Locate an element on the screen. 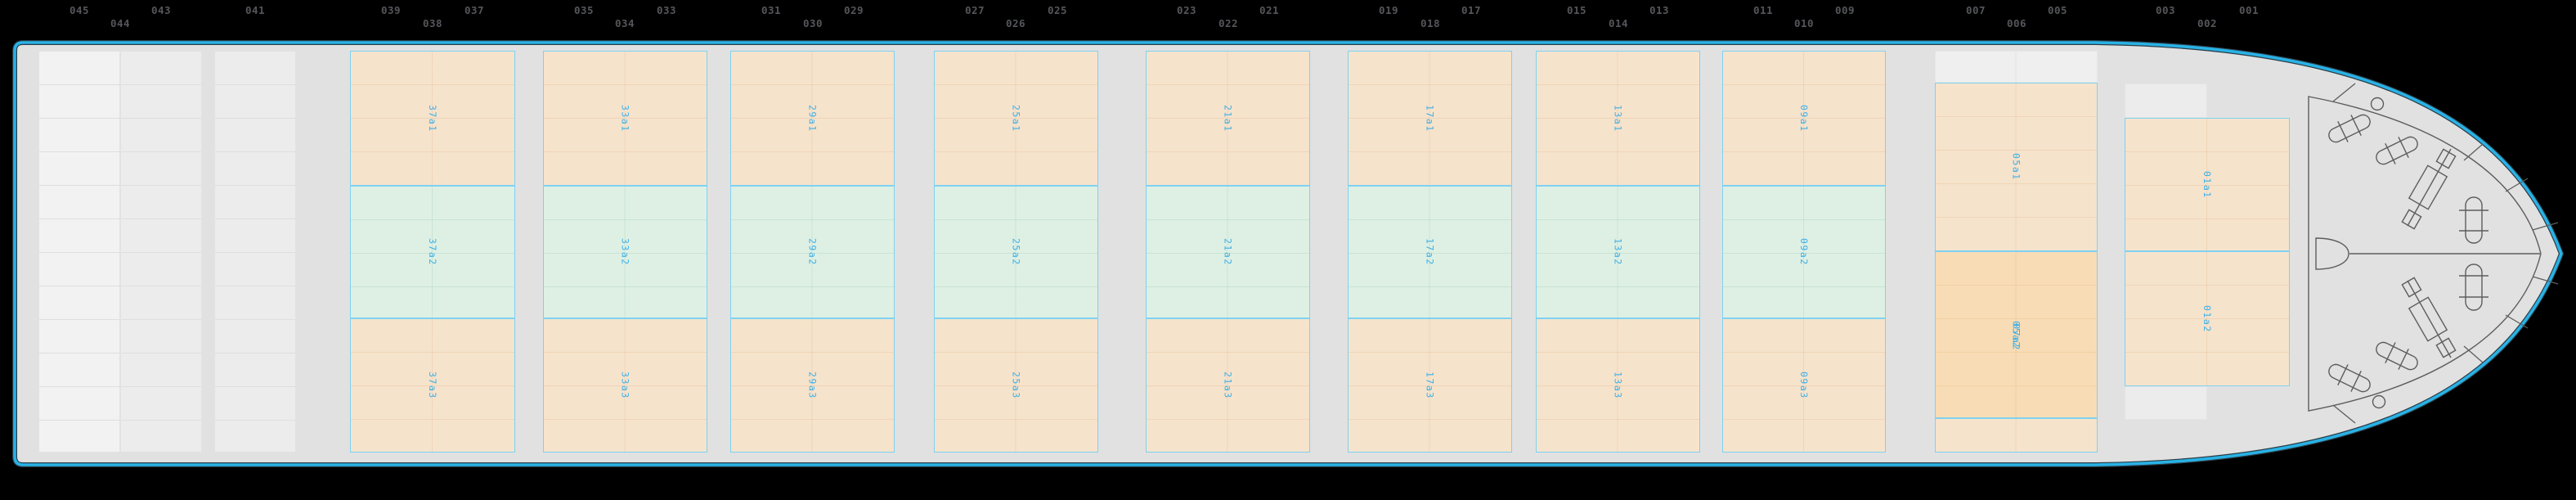  bay-number-label: 031 is located at coordinates (771, 10).